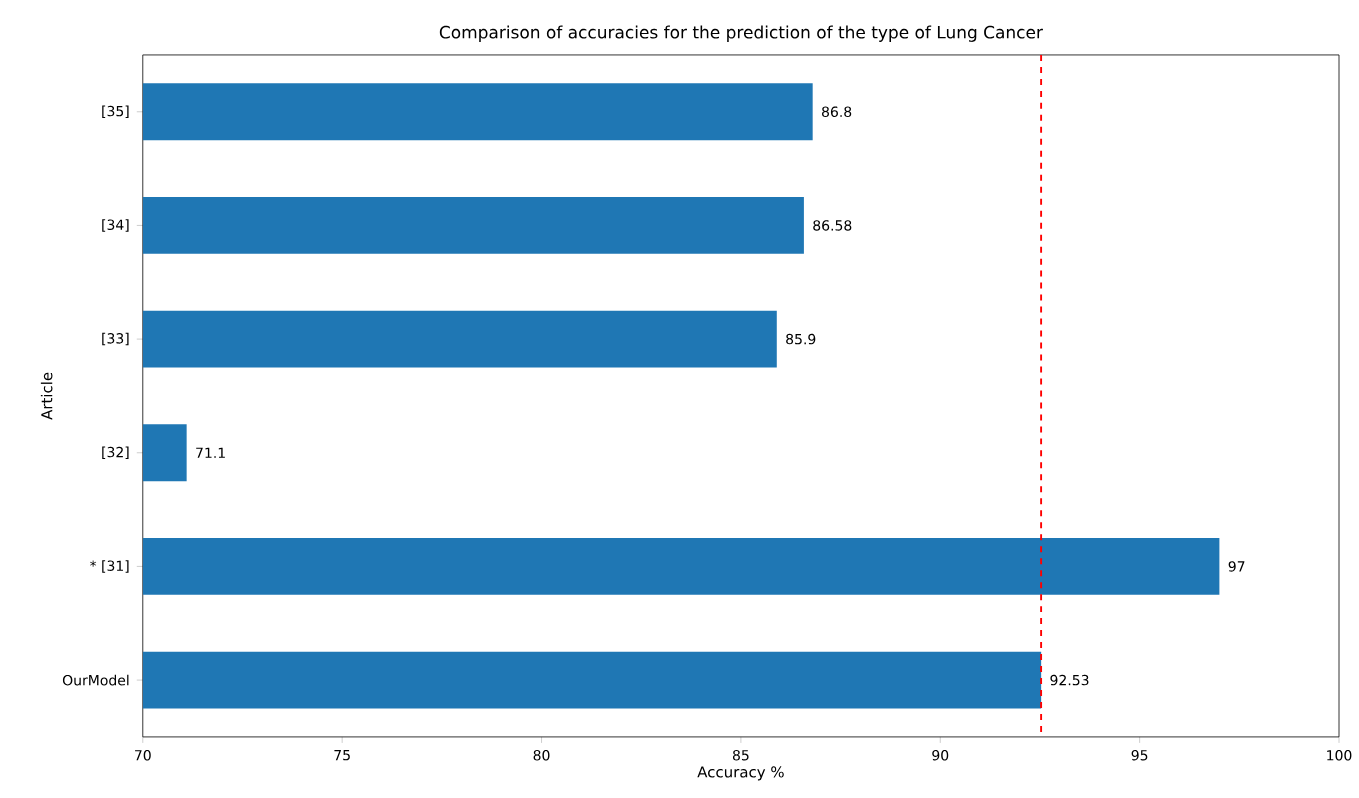 This screenshot has height=798, width=1359. What do you see at coordinates (740, 755) in the screenshot?
I see `x-tick-label: 85` at bounding box center [740, 755].